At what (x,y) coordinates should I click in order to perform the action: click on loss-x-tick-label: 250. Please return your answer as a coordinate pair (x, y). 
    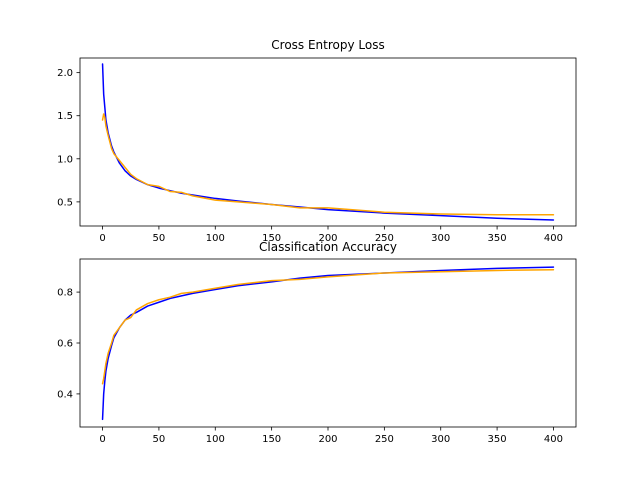
    Looking at the image, I should click on (384, 238).